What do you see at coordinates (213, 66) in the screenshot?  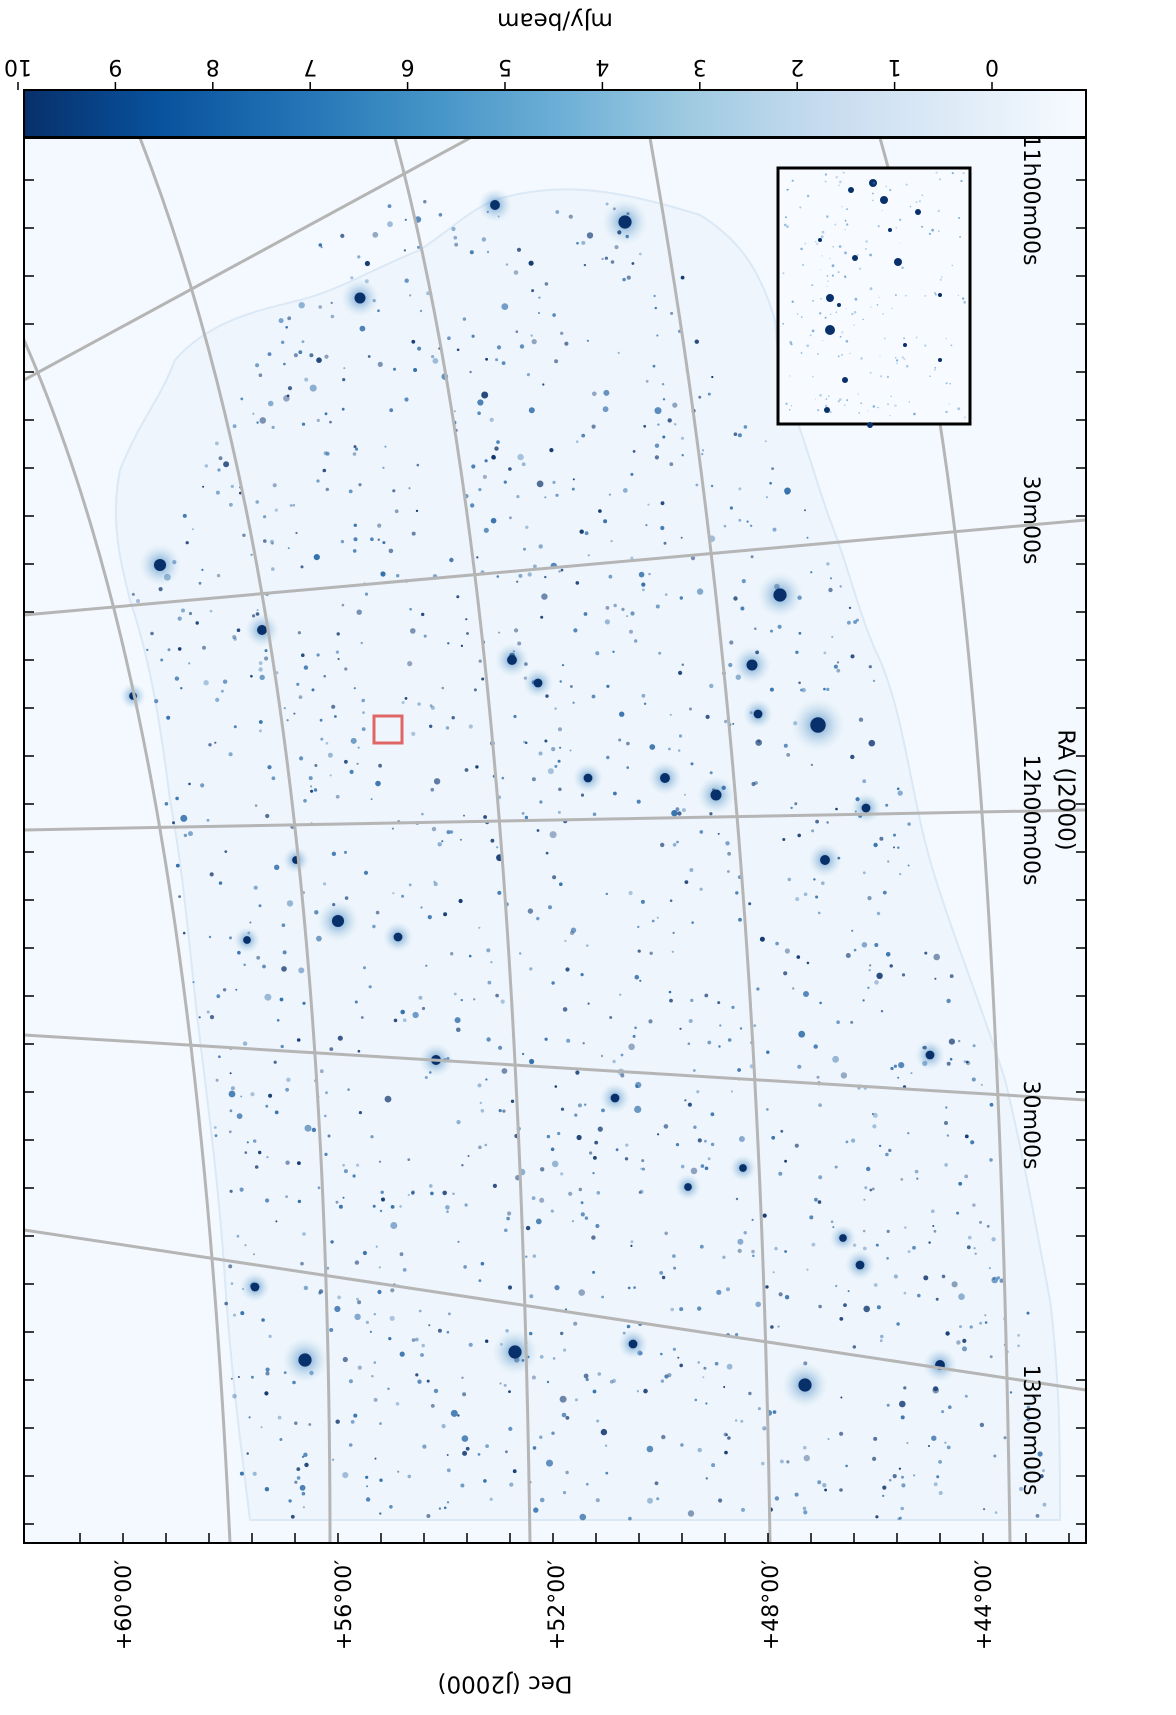 I see `colorbar-tick-label: 8` at bounding box center [213, 66].